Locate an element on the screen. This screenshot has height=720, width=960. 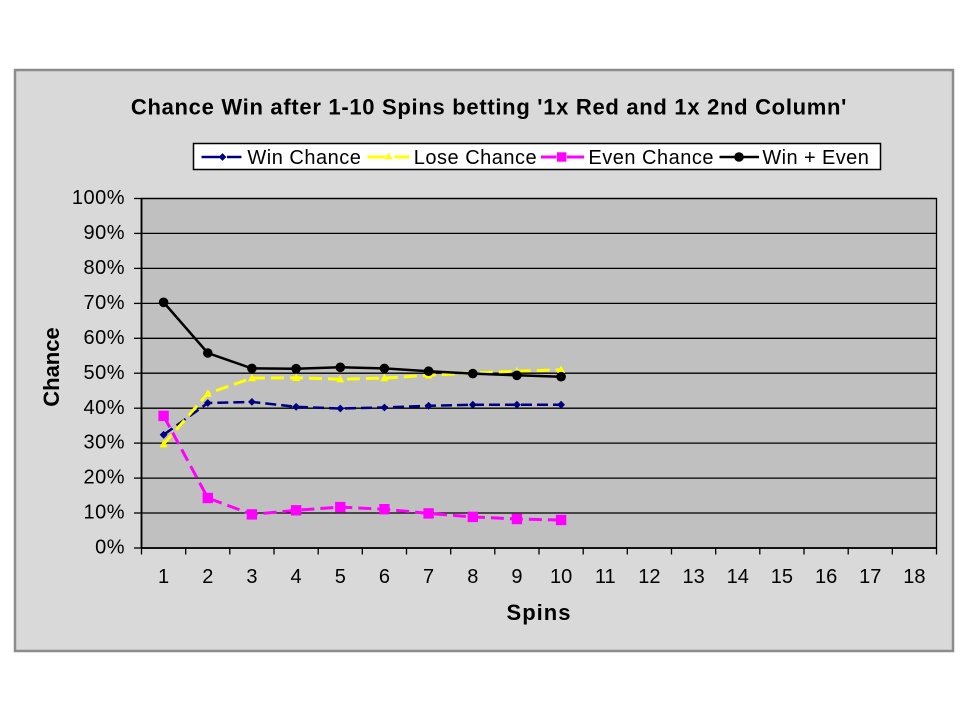
svg-text: 100% is located at coordinates (98, 198).